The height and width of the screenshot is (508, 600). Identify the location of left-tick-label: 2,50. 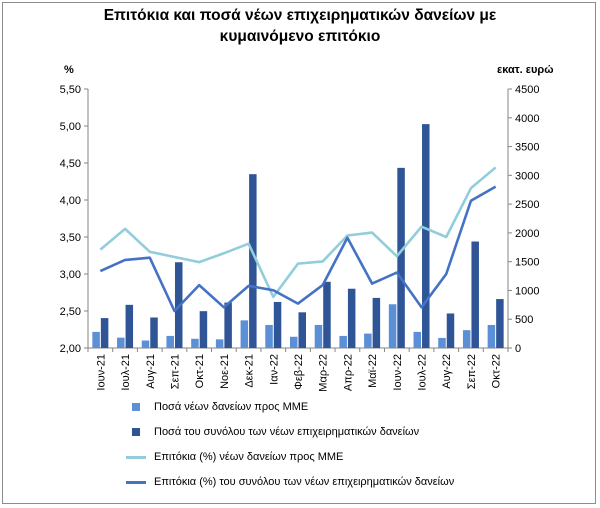
(70, 312).